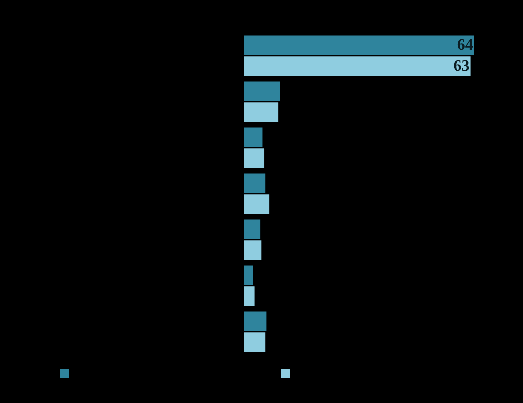 This screenshot has width=523, height=403. Describe the element at coordinates (462, 66) in the screenshot. I see `data-label: 63` at that location.